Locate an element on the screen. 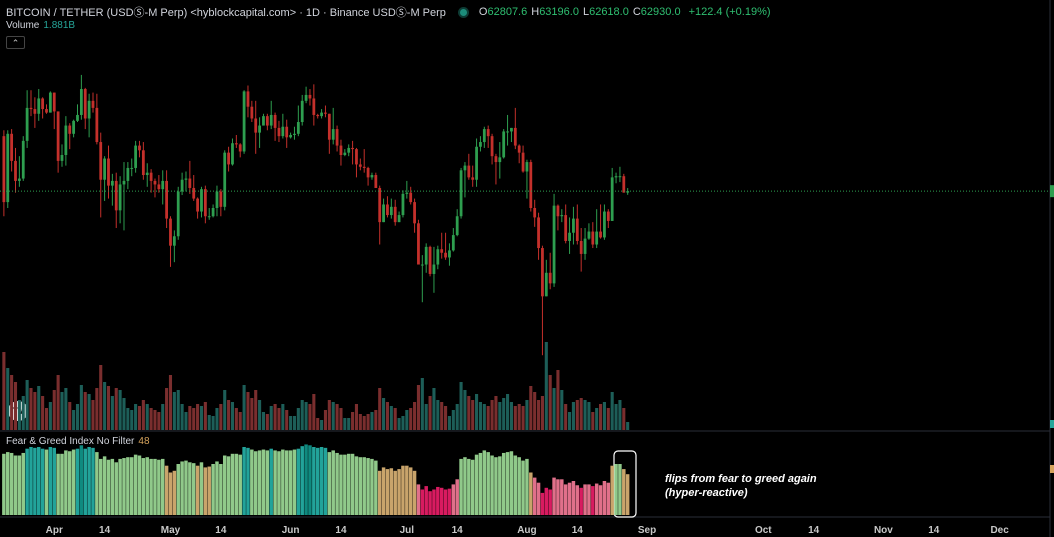 This screenshot has width=1054, height=537. annotation-line: (hyper-reactive) is located at coordinates (706, 493).